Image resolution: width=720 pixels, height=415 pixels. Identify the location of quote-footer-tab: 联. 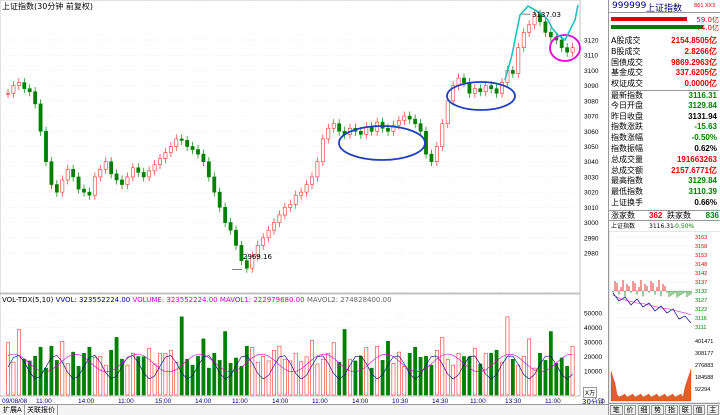
(685, 410).